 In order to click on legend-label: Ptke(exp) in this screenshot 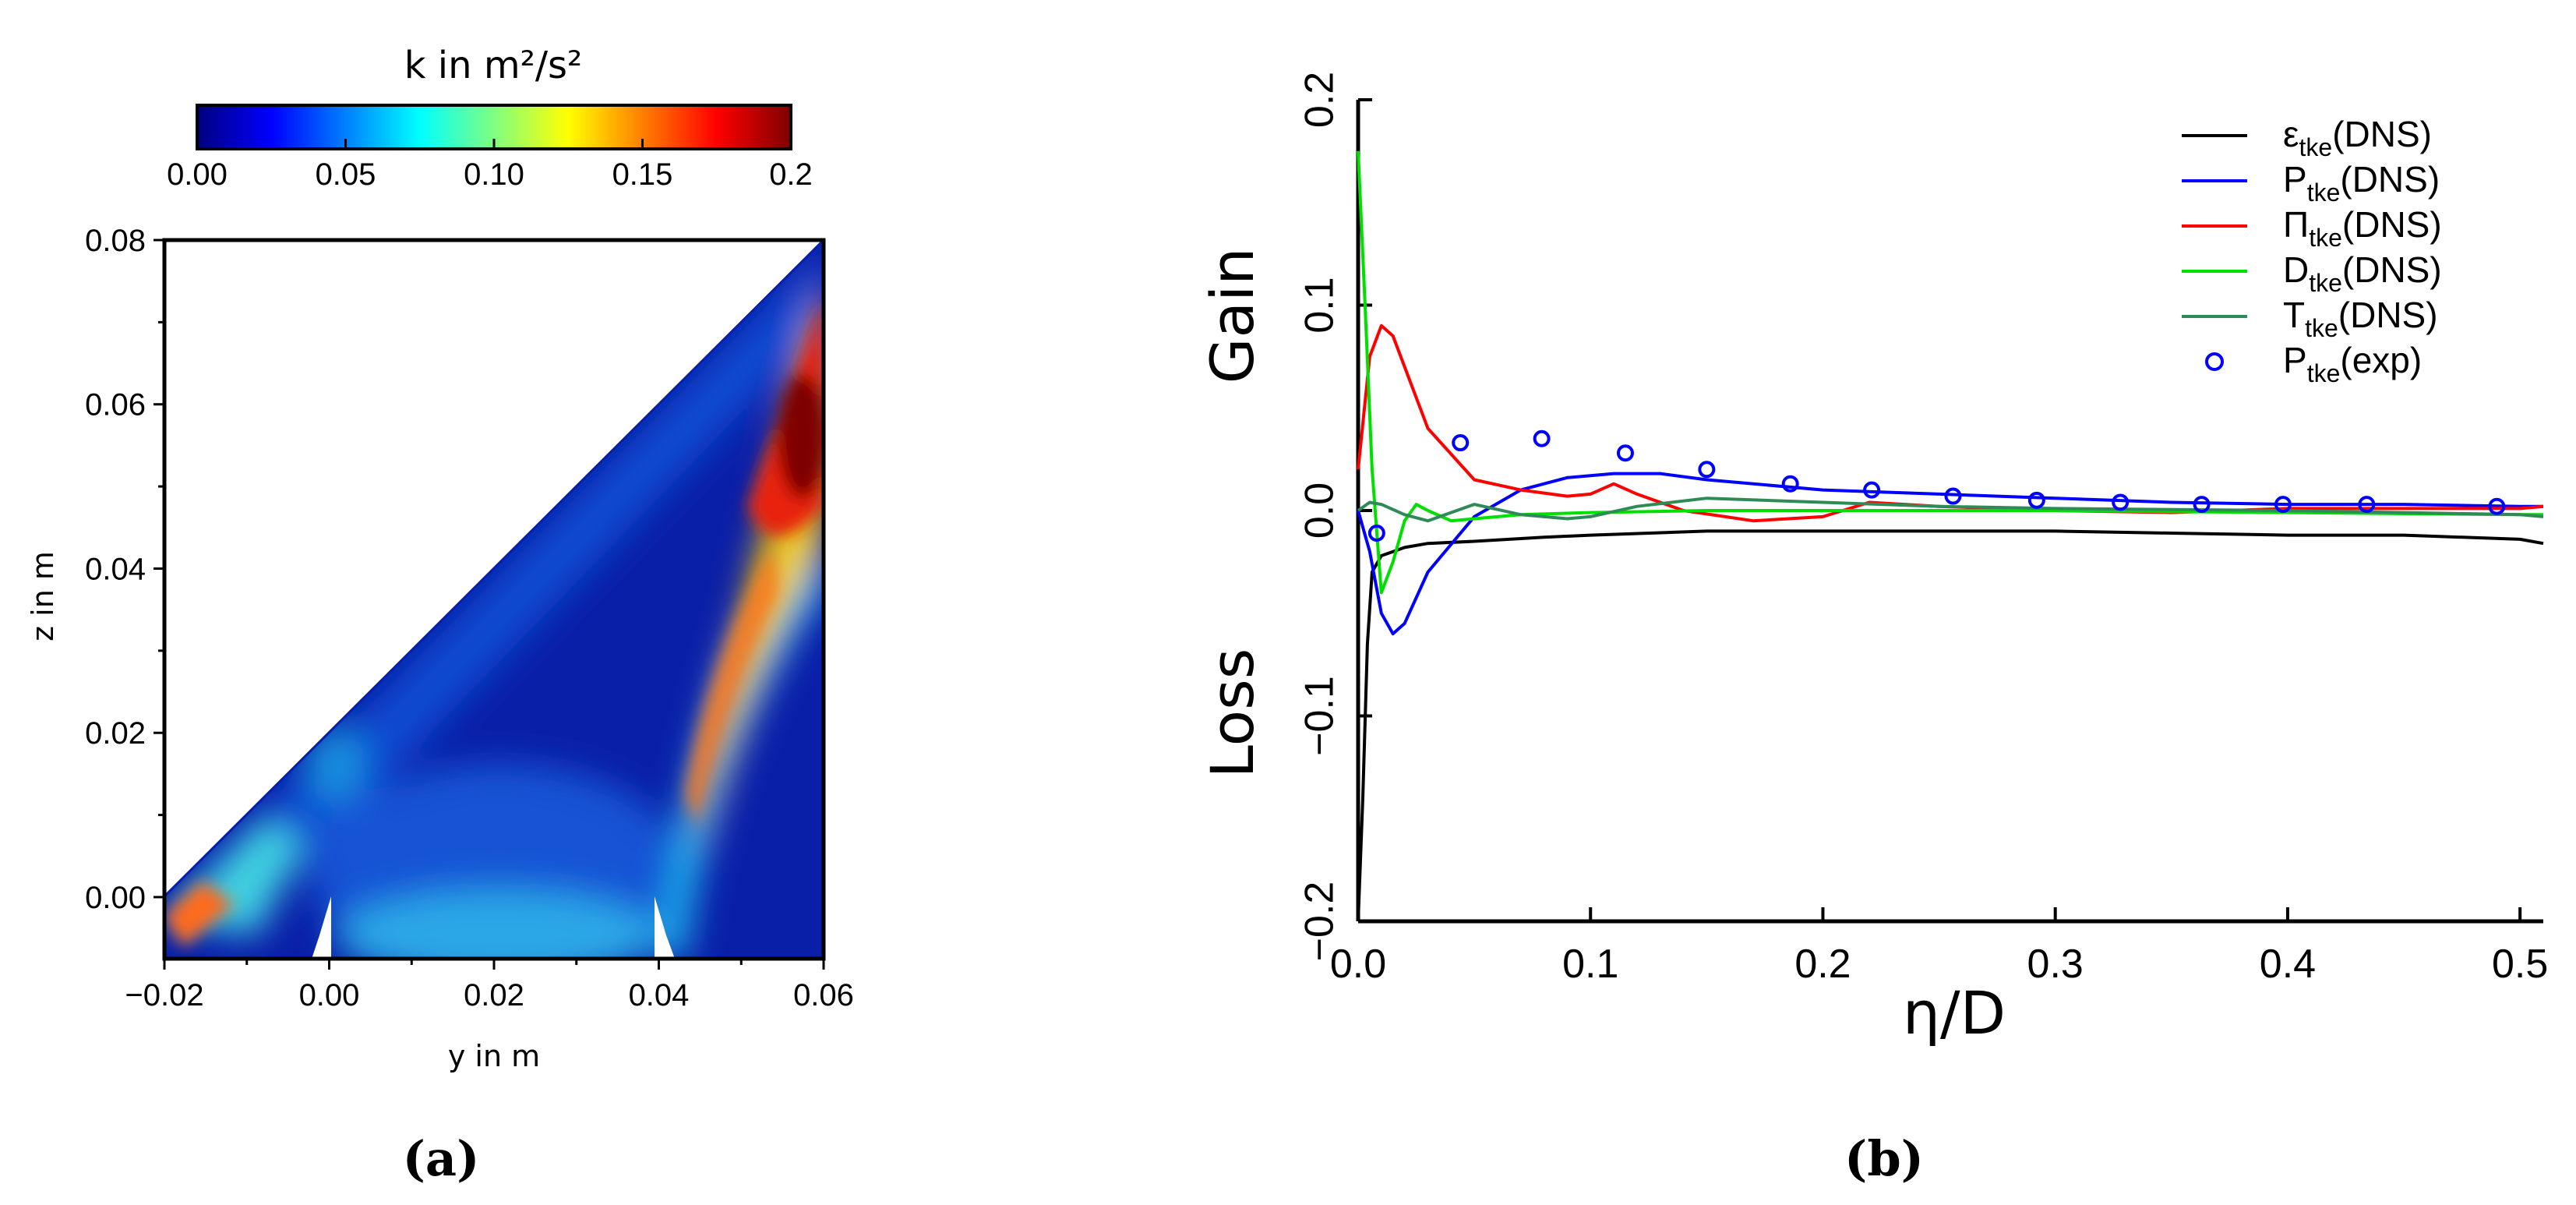, I will do `click(2352, 363)`.